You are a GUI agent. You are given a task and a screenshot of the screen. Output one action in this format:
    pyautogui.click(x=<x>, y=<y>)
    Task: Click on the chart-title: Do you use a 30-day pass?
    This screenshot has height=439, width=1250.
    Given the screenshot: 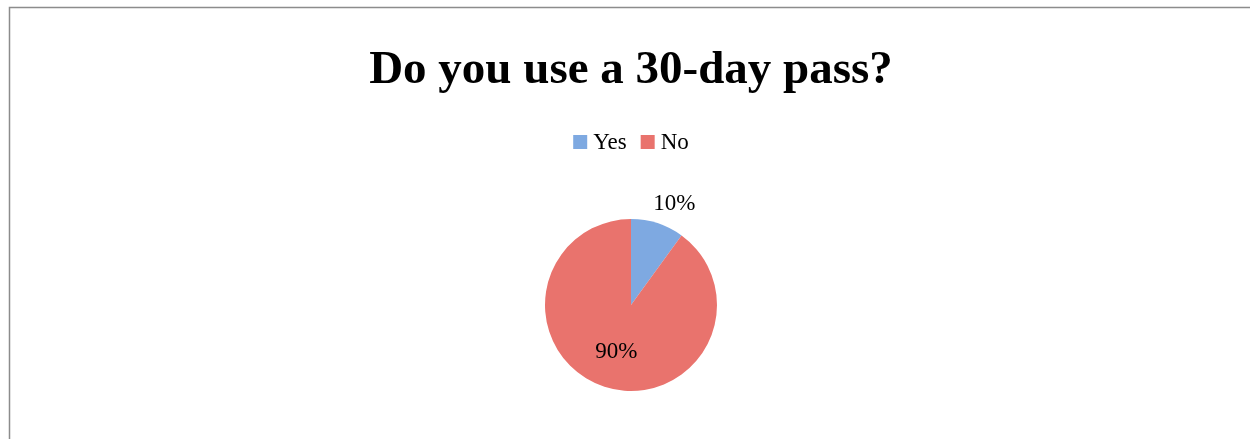 What is the action you would take?
    pyautogui.click(x=631, y=67)
    